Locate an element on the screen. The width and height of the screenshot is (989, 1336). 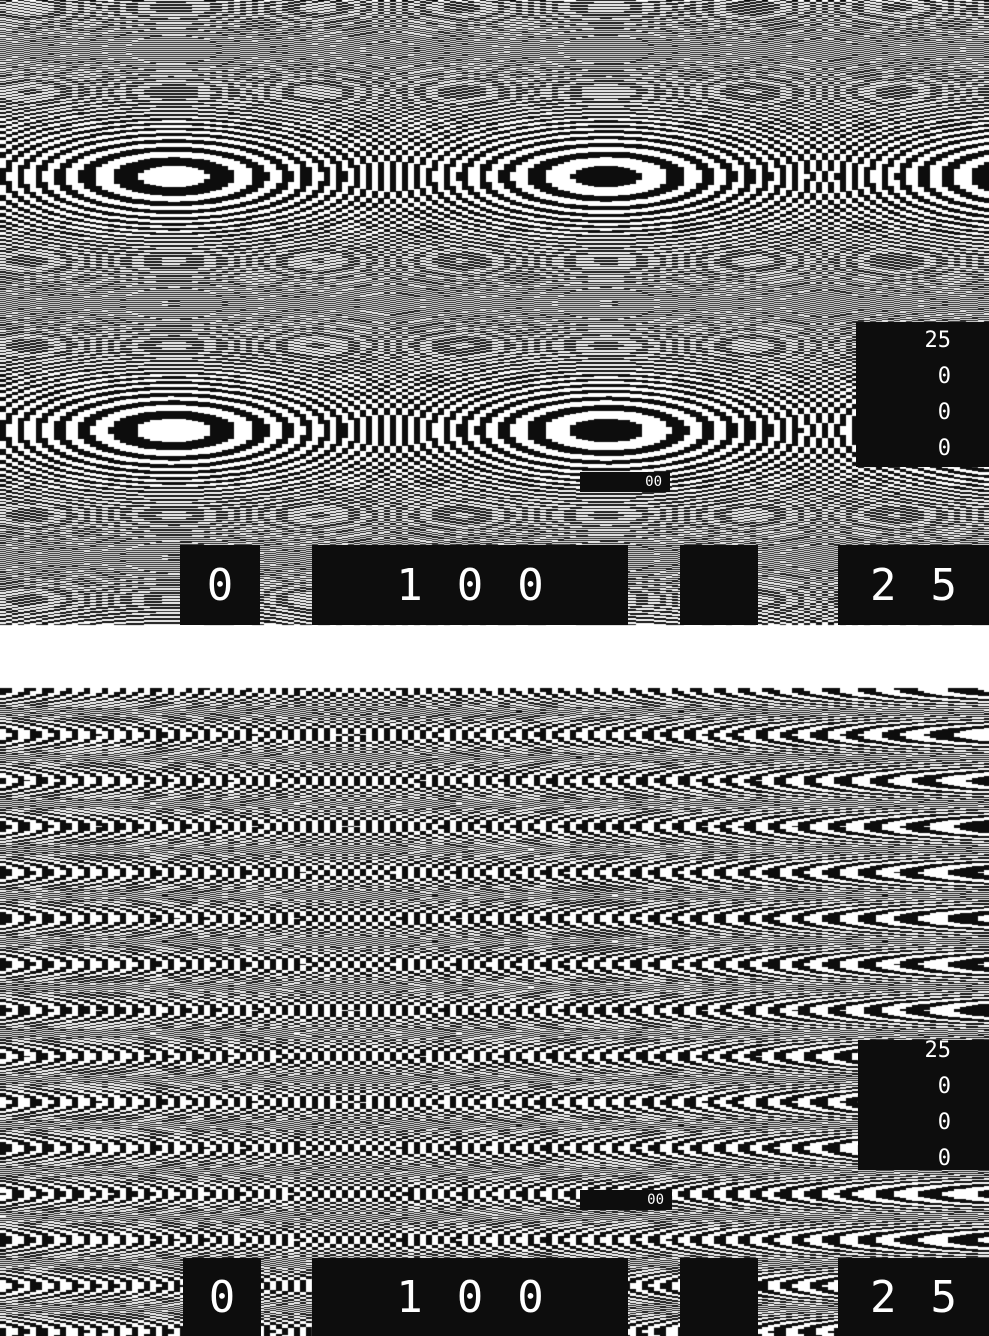
bottom-side-scale-label-1: 0 is located at coordinates (944, 1086).